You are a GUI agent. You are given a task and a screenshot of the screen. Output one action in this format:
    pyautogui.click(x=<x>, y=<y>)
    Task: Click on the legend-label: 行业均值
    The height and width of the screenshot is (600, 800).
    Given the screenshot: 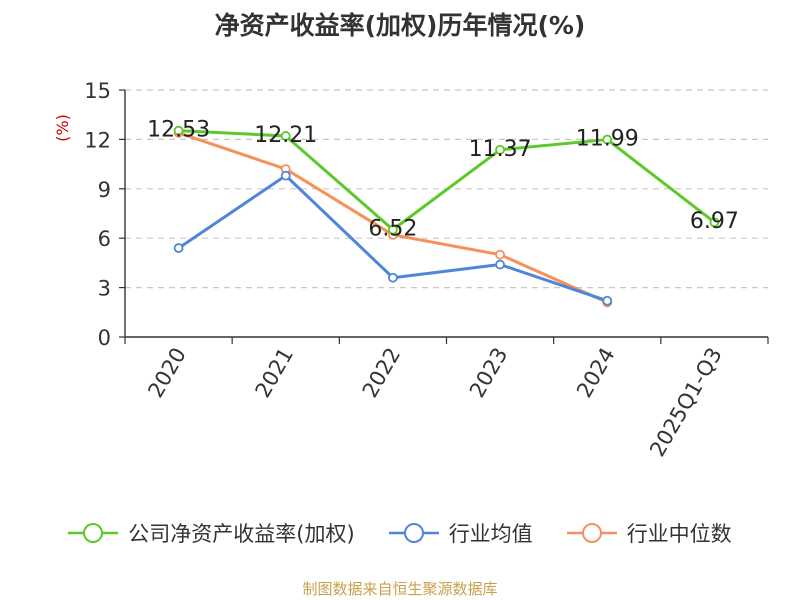 What is the action you would take?
    pyautogui.click(x=490, y=534)
    